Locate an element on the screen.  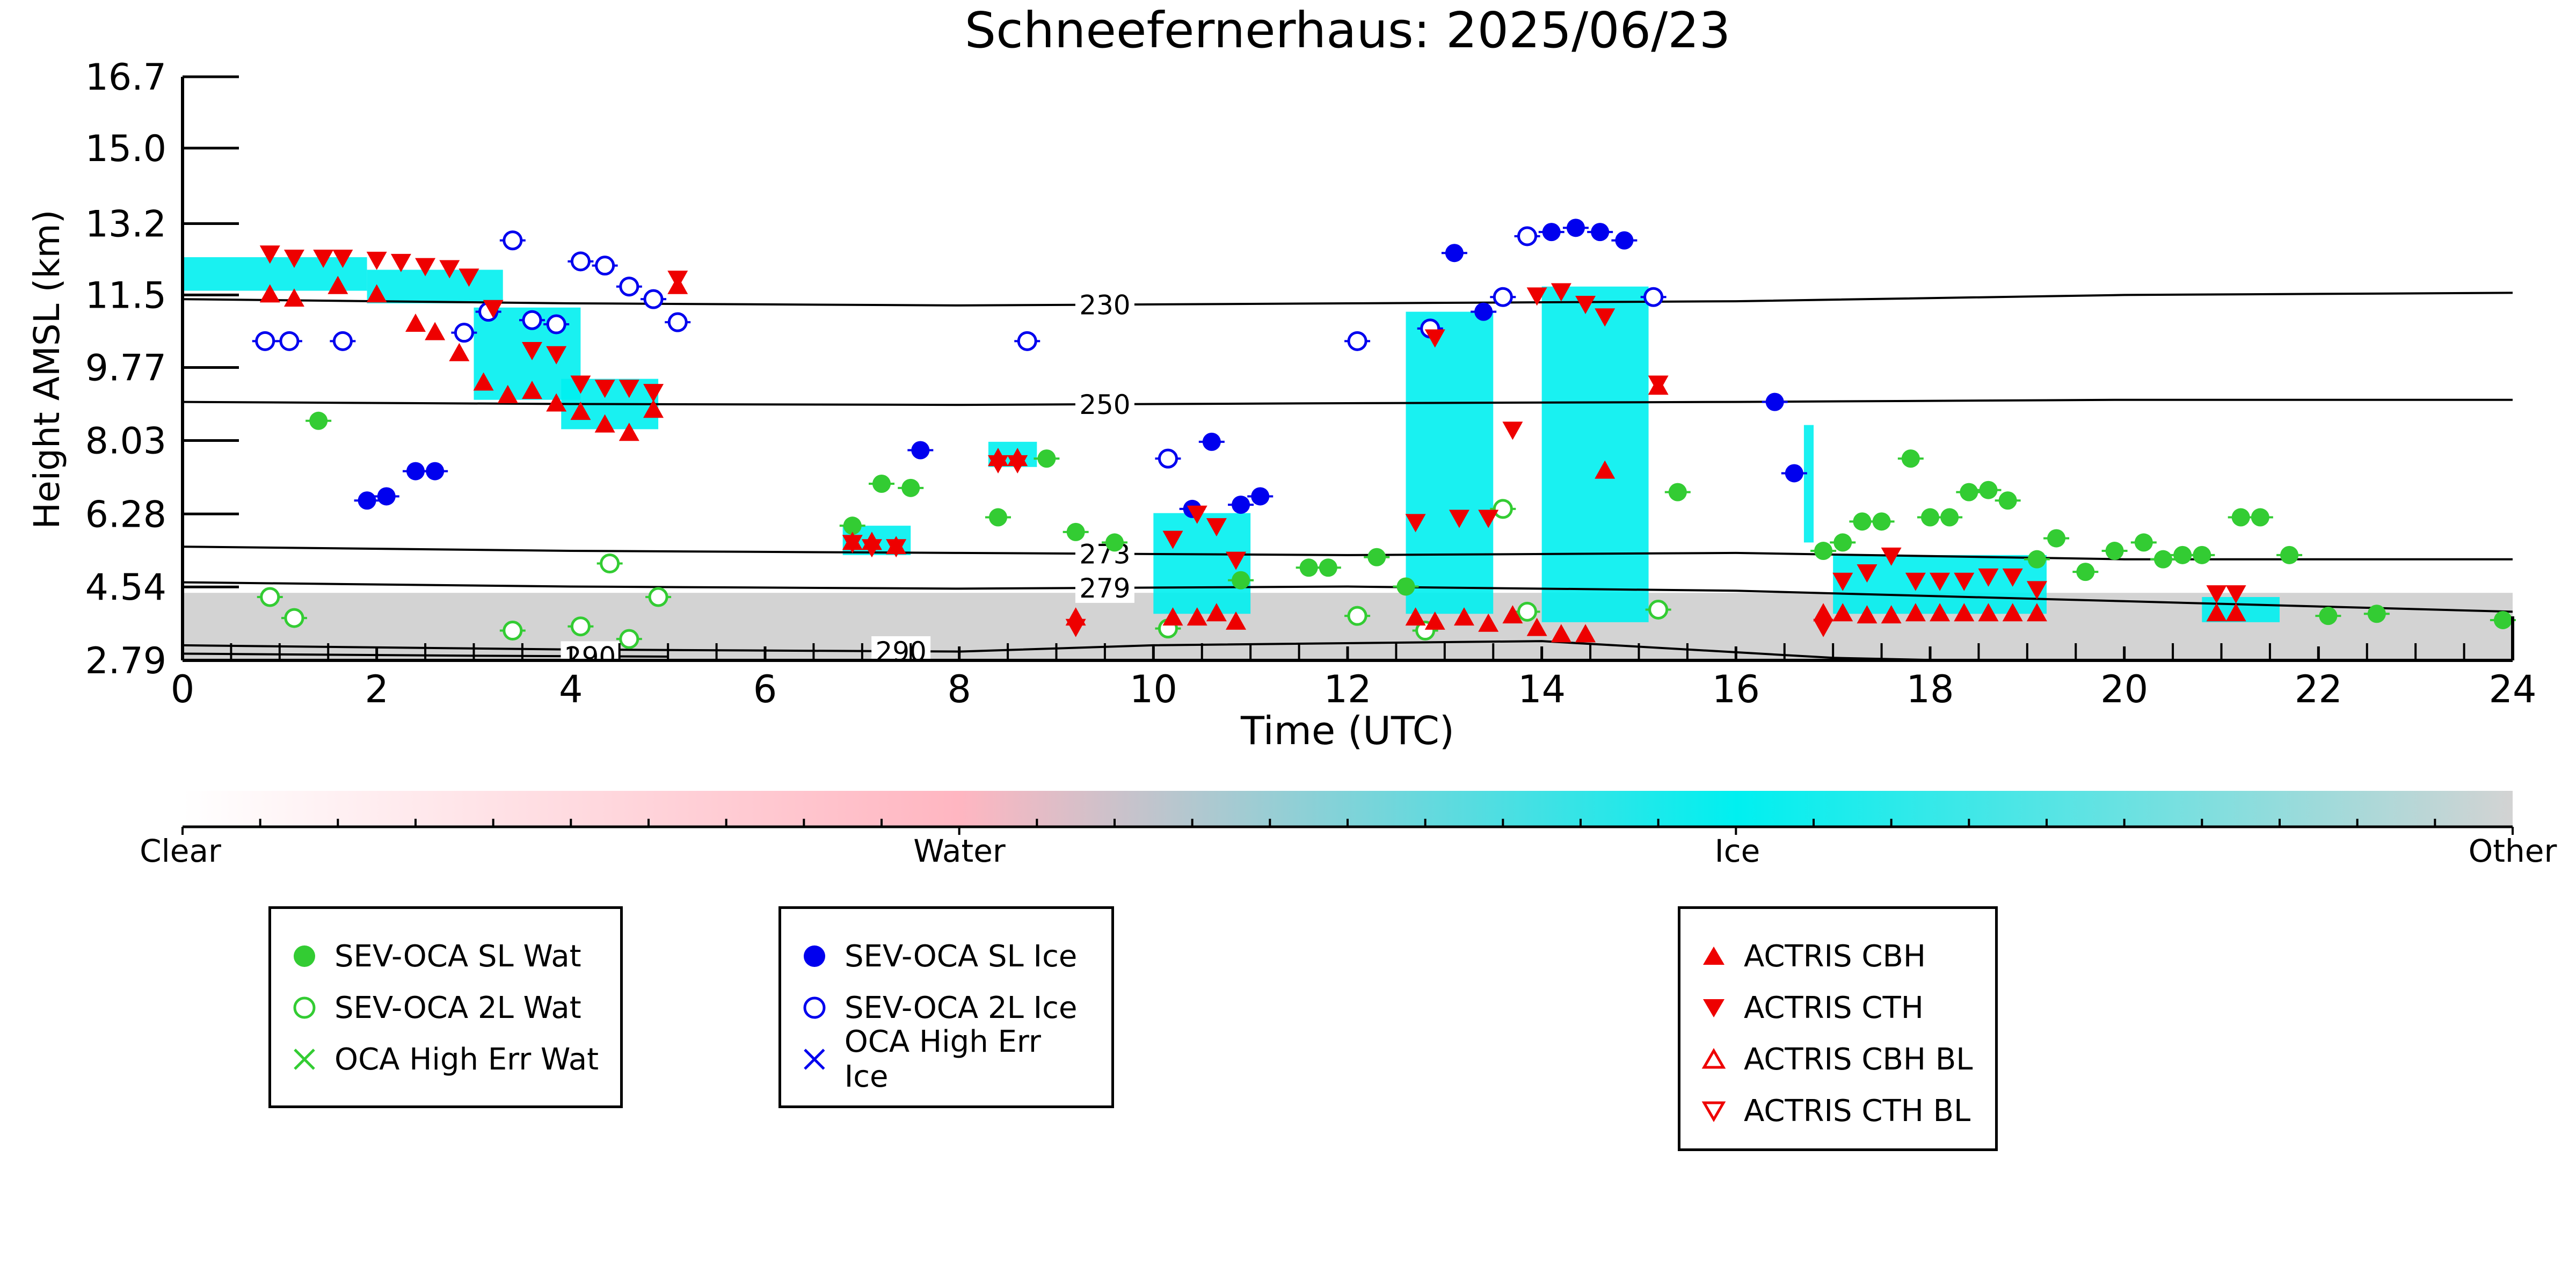
x-tick-label: 14 is located at coordinates (1542, 689).